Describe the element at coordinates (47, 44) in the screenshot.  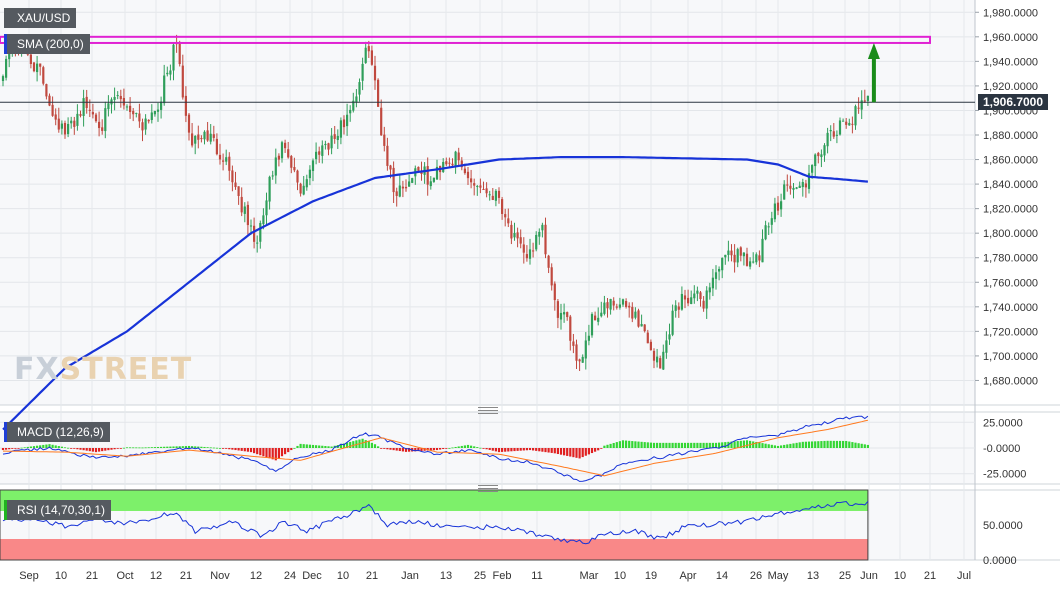
I see `sma-legend: SMA (200,0)` at that location.